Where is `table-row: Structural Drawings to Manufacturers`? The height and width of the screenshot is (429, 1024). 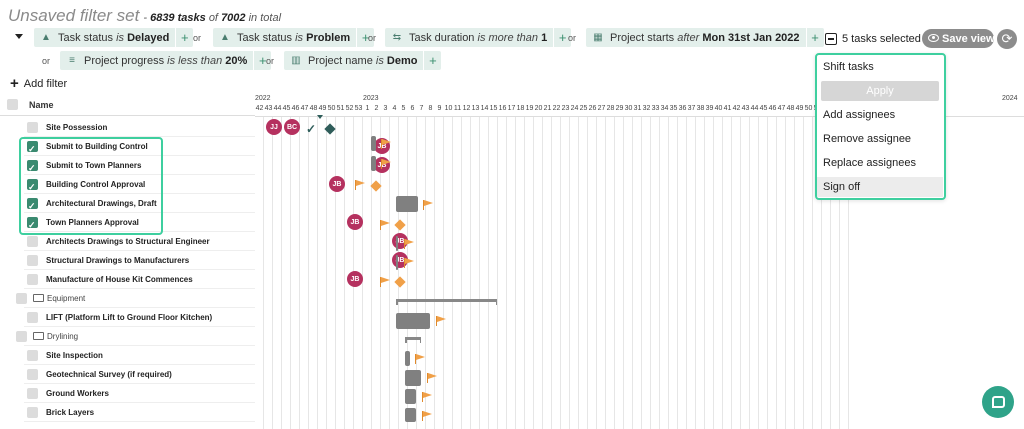 table-row: Structural Drawings to Manufacturers is located at coordinates (127, 260).